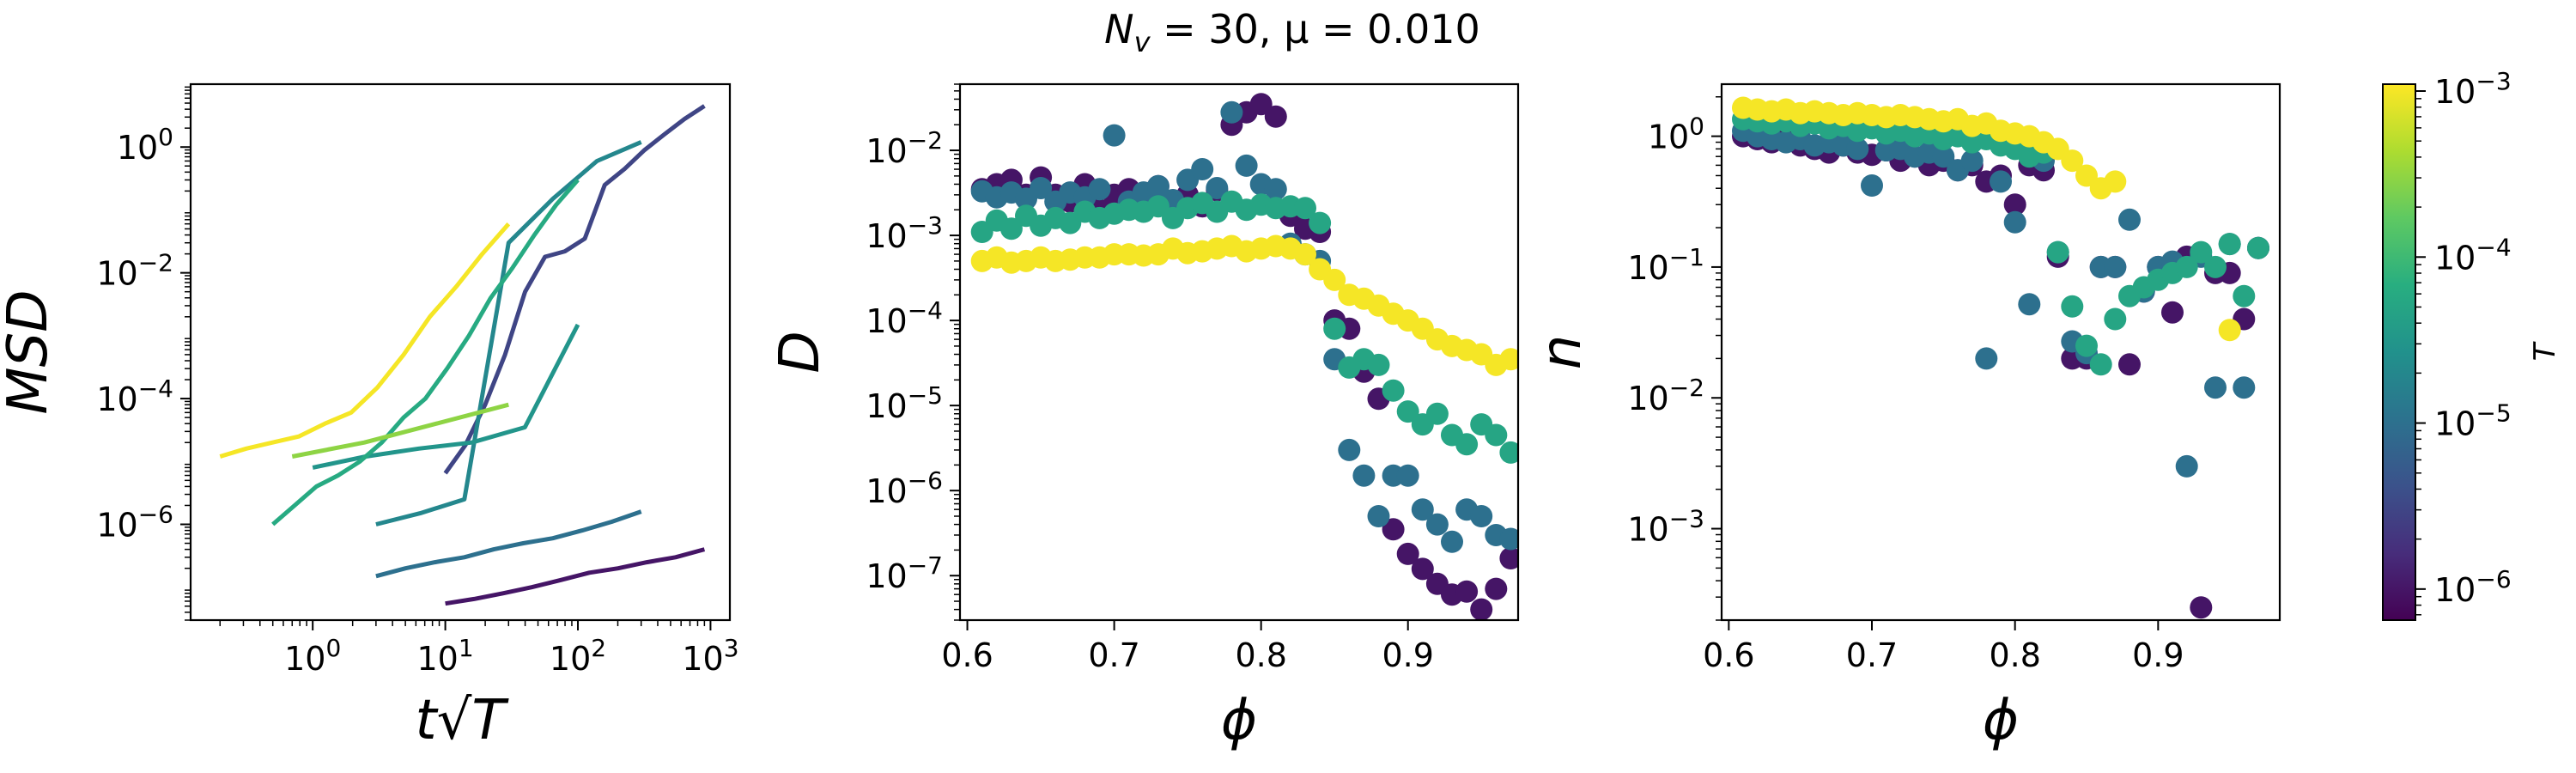  What do you see at coordinates (2473, 255) in the screenshot?
I see `colorbar-tick-label: 10⁻⁴` at bounding box center [2473, 255].